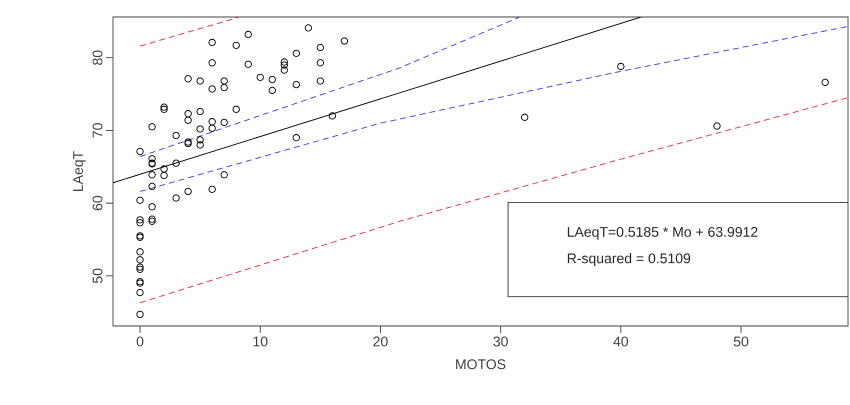  What do you see at coordinates (481, 364) in the screenshot?
I see `x-axis-title: MOTOS` at bounding box center [481, 364].